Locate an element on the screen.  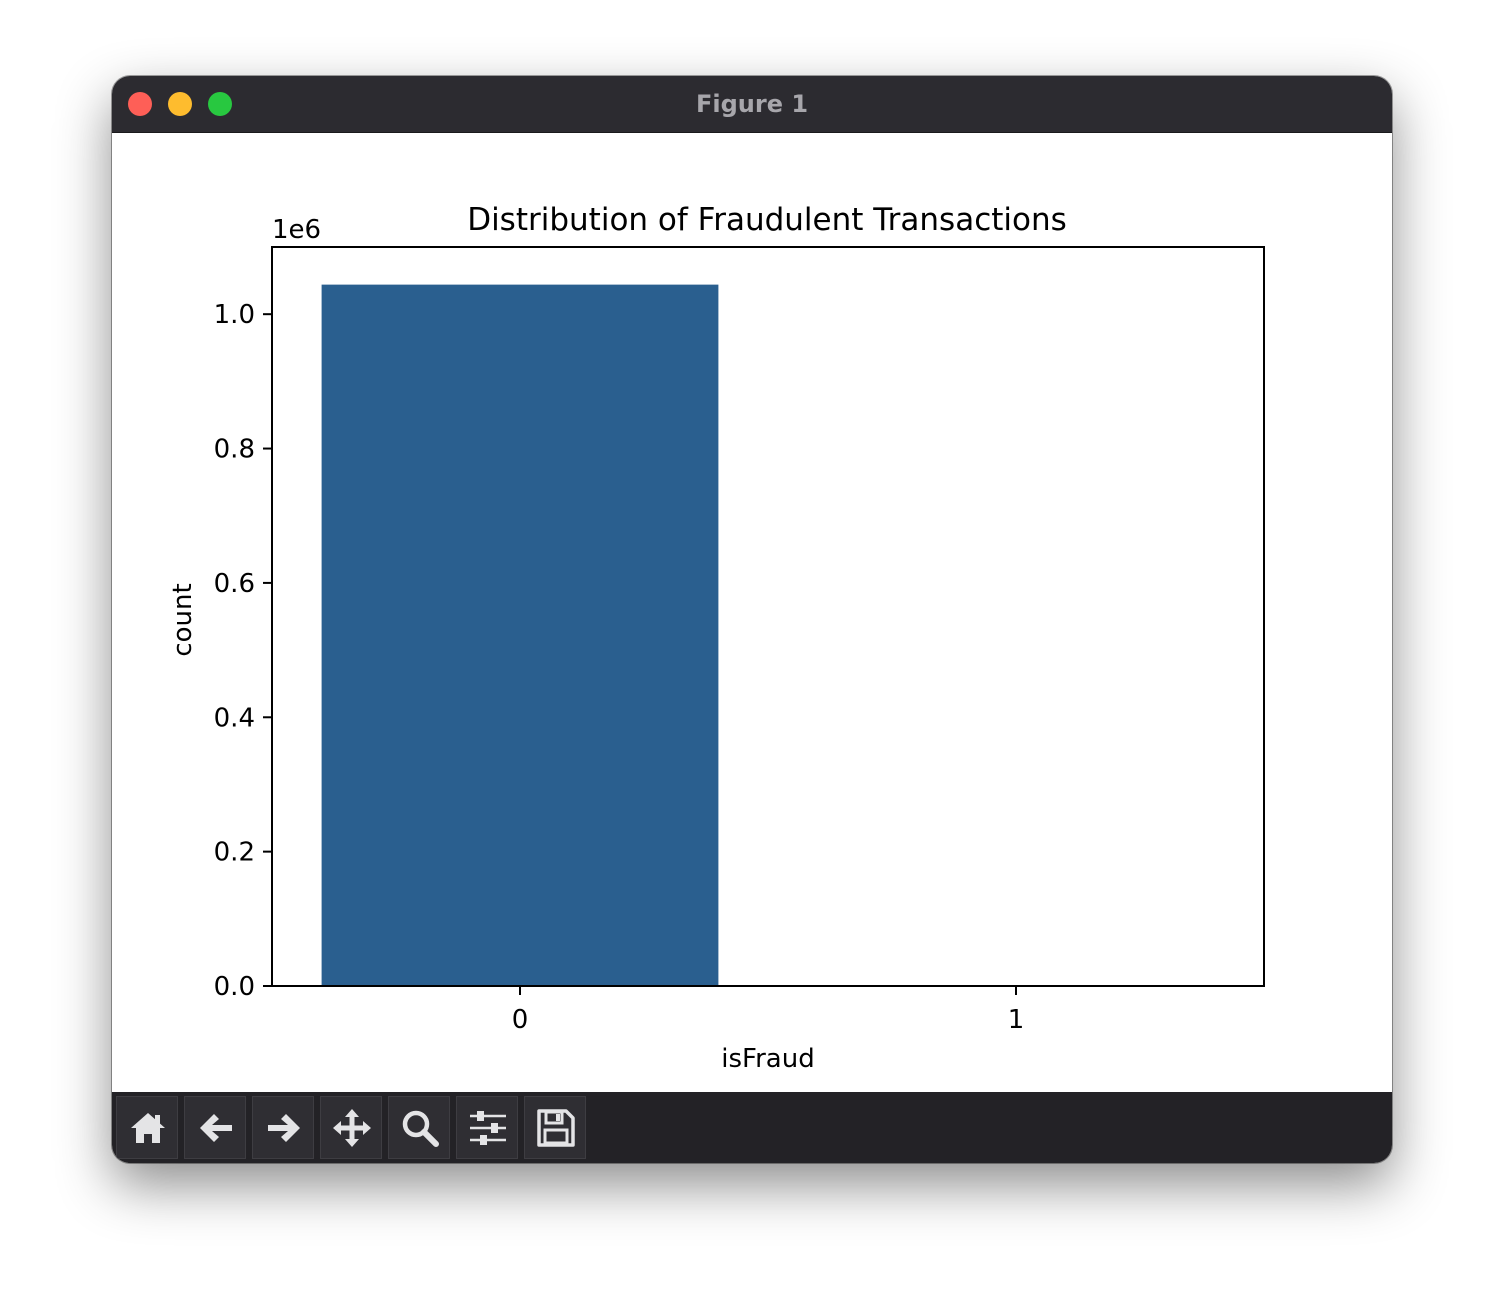
close-window-button is located at coordinates (140, 104).